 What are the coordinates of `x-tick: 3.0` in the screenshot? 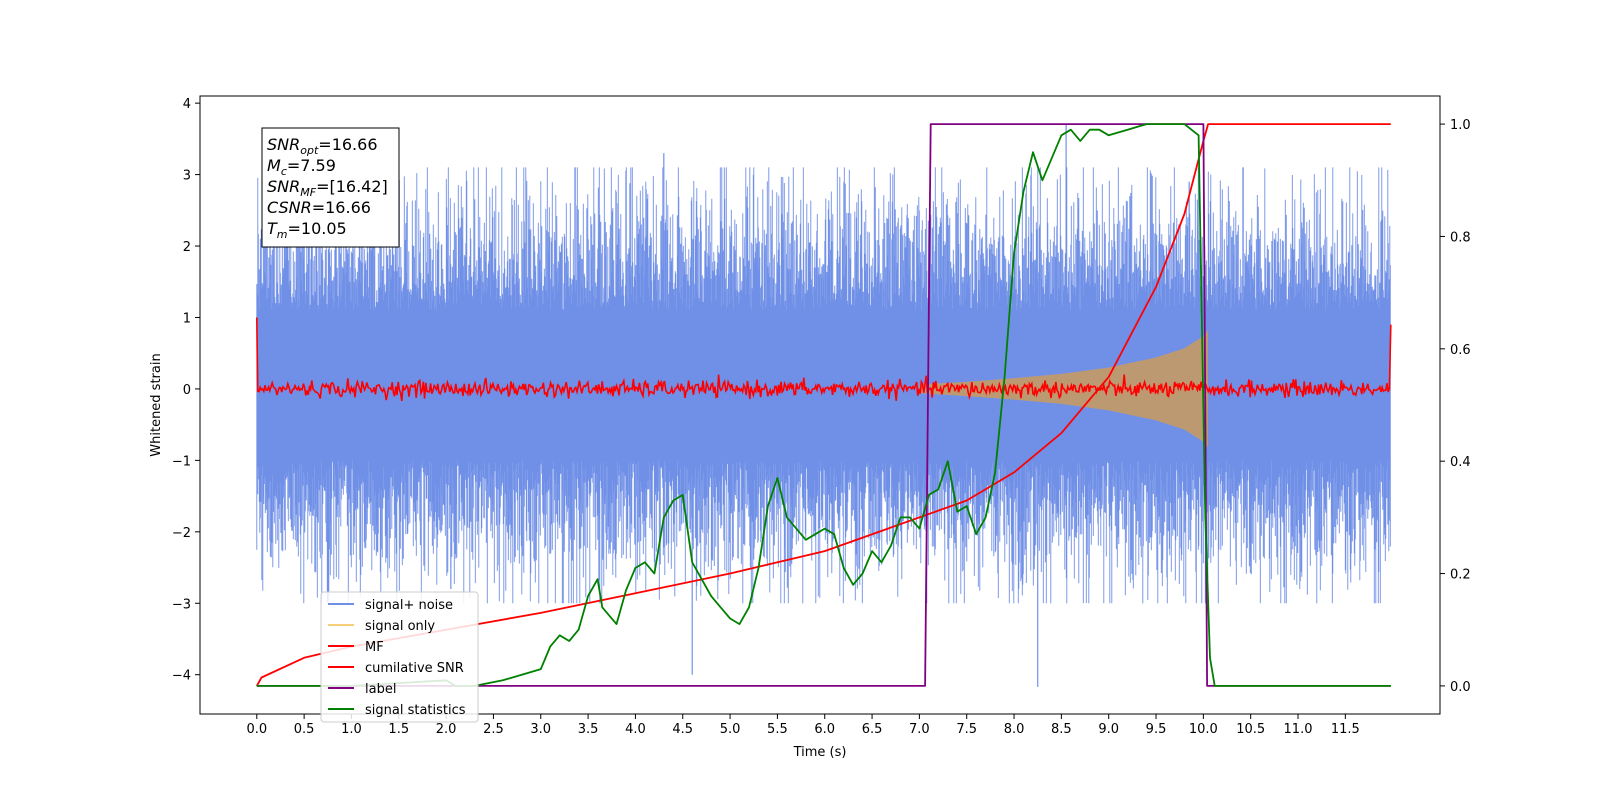 It's located at (540, 725).